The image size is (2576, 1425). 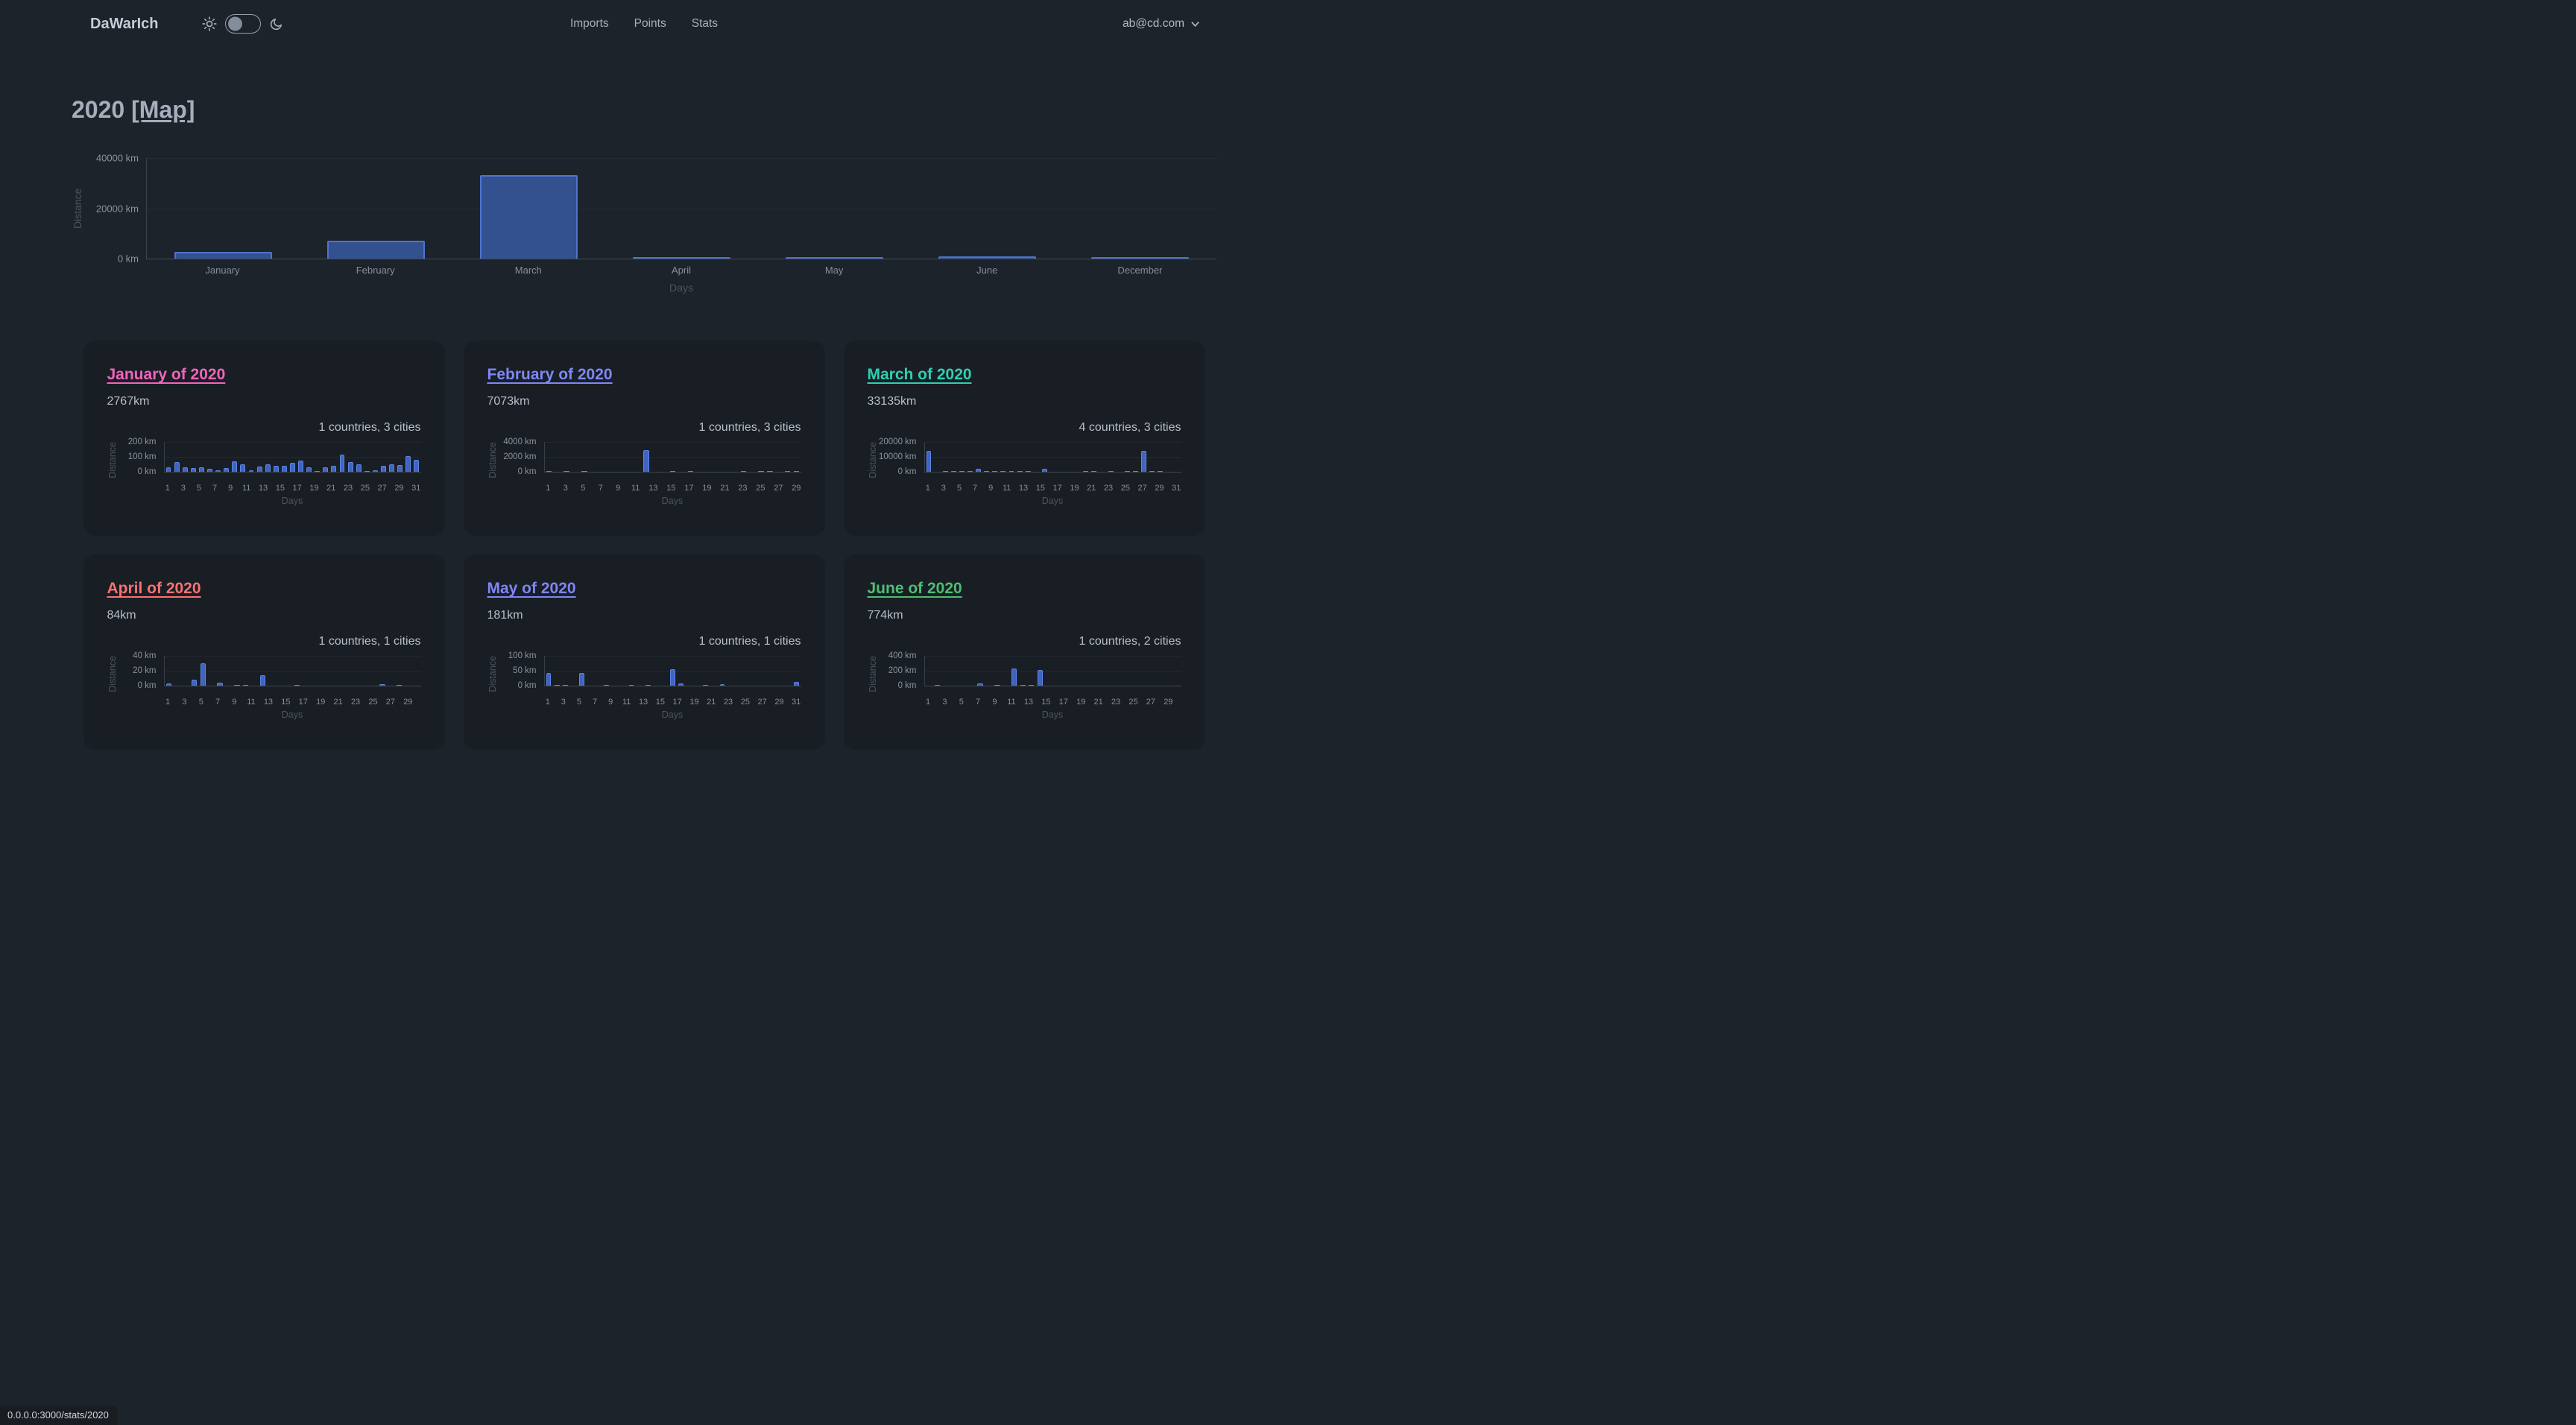 I want to click on month-link-june: June of 2020, so click(x=915, y=588).